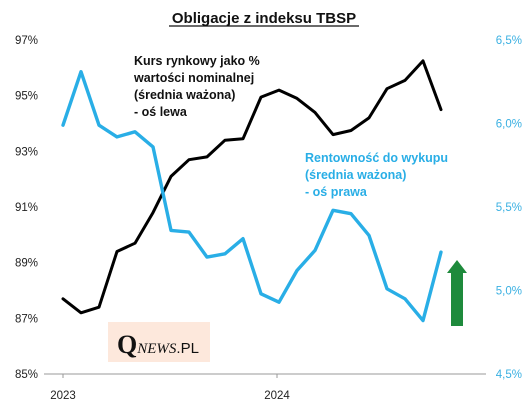  Describe the element at coordinates (26, 97) in the screenshot. I see `left-tick-label: 95%` at that location.